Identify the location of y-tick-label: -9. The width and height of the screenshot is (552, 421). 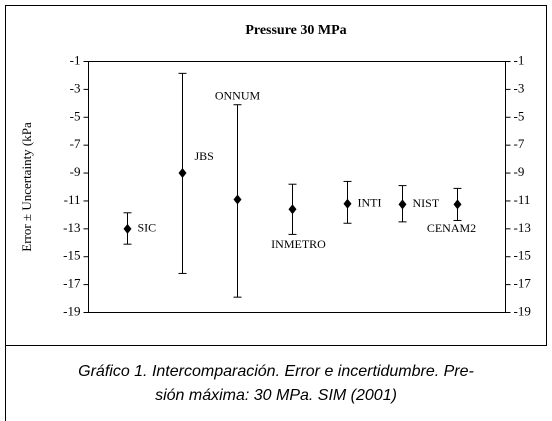
(75, 171).